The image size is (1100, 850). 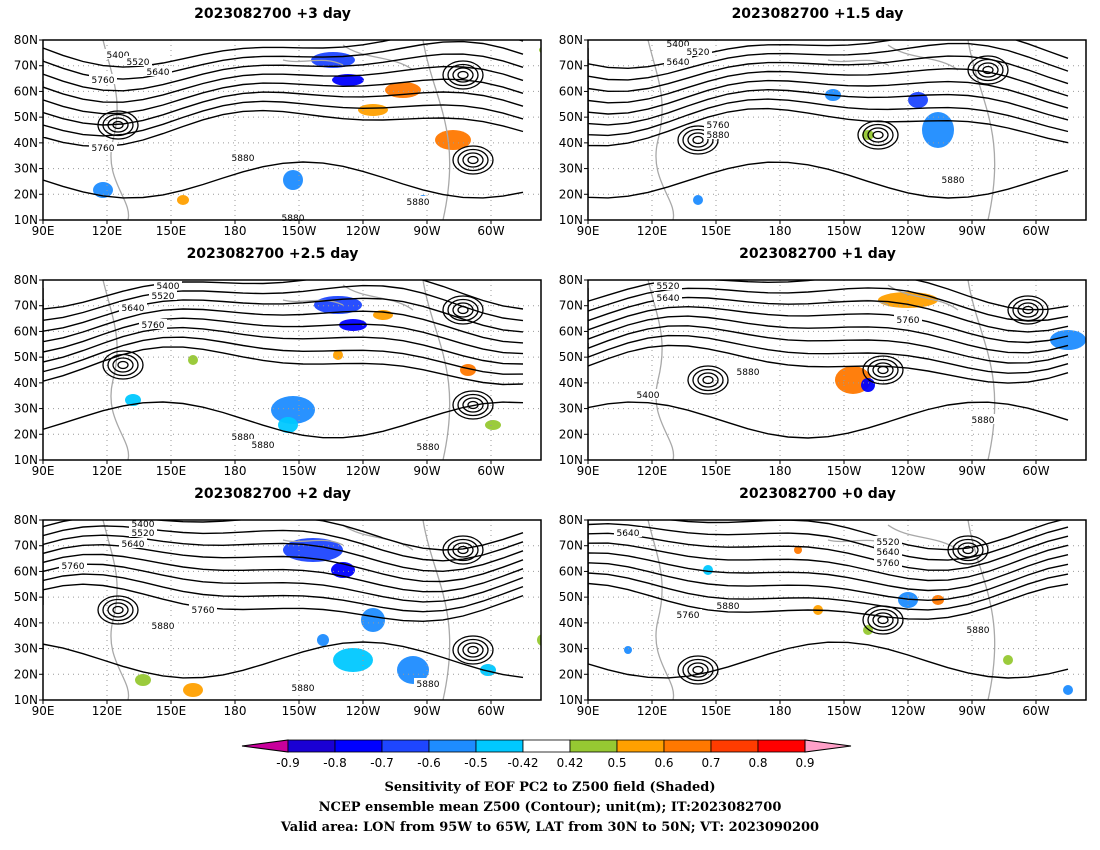 What do you see at coordinates (143, 525) in the screenshot?
I see `contour-label: 5400` at bounding box center [143, 525].